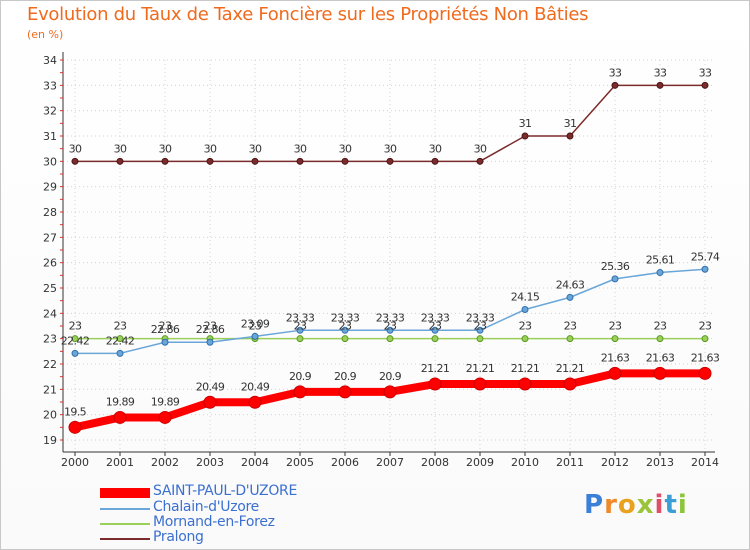  Describe the element at coordinates (50, 364) in the screenshot. I see `y-tick-label: 22` at that location.